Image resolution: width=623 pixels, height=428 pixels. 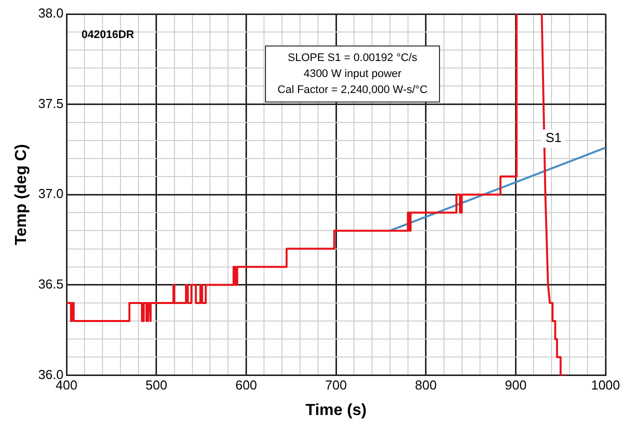 I want to click on y-tick-label: 37.5, so click(x=51, y=103).